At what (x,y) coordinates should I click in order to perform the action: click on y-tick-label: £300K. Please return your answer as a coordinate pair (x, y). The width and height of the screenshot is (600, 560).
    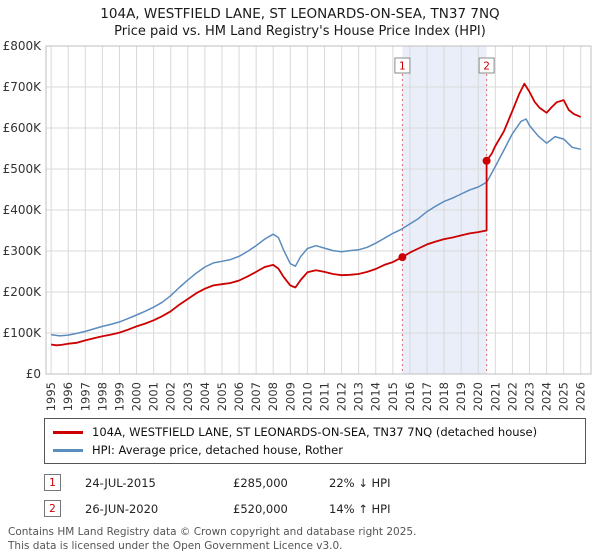
    Looking at the image, I should click on (23, 251).